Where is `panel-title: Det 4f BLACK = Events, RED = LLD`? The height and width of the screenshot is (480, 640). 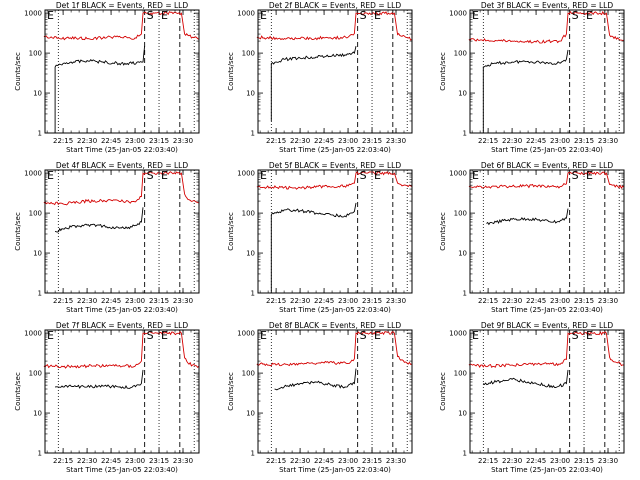
panel-title: Det 4f BLACK = Events, RED = LLD is located at coordinates (122, 165).